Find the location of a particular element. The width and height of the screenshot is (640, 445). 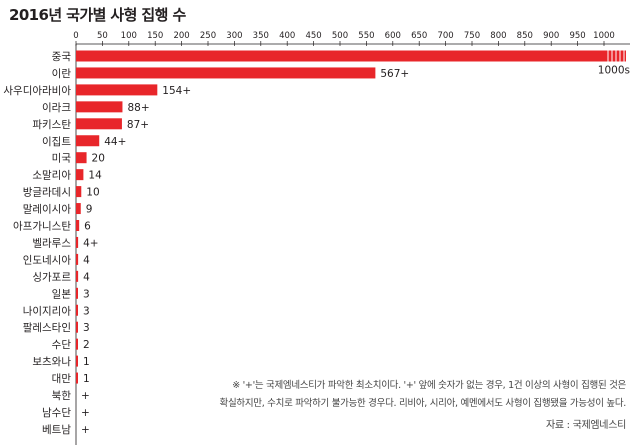

x-tick-label: 1000 is located at coordinates (604, 36).